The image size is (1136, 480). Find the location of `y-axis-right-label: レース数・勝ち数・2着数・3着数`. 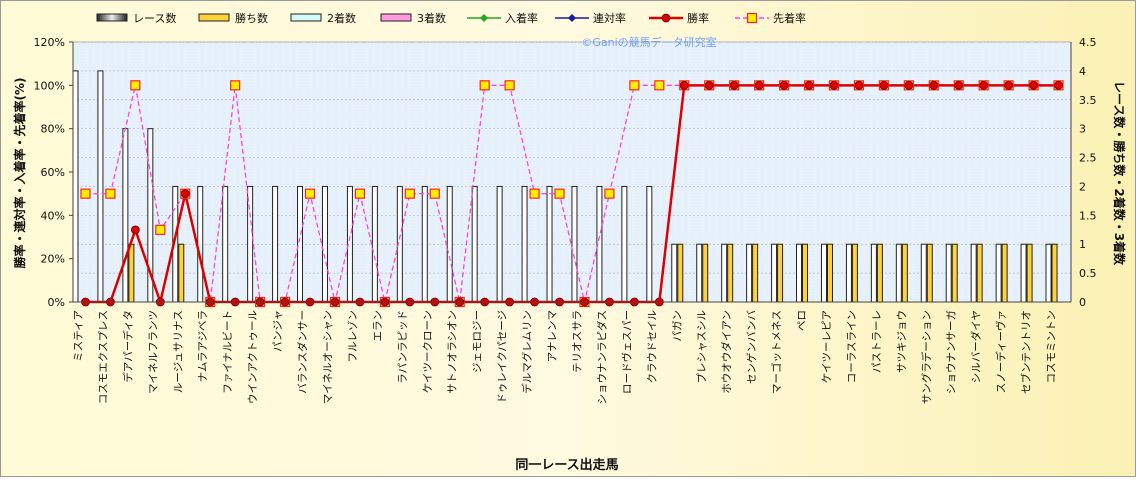

y-axis-right-label: レース数・勝ち数・2着数・3着数 is located at coordinates (1119, 173).